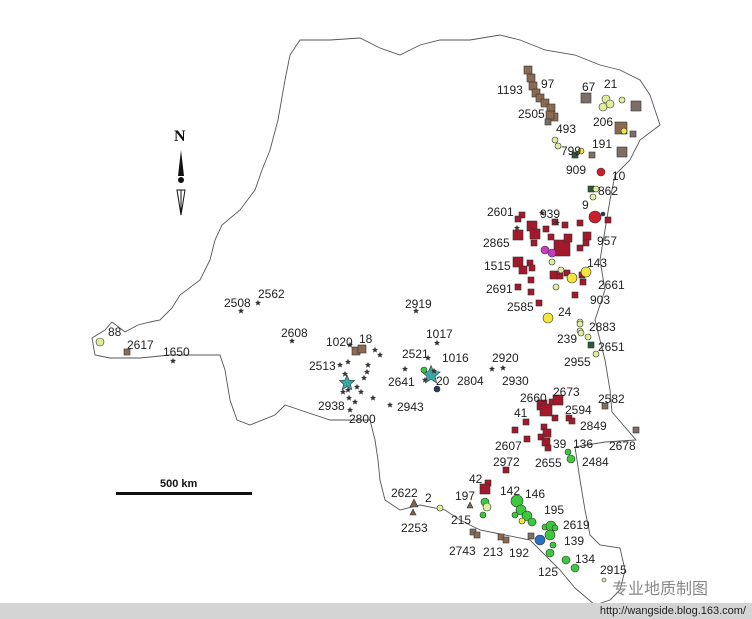 This screenshot has width=752, height=619. I want to click on deposit-label: 2865, so click(496, 243).